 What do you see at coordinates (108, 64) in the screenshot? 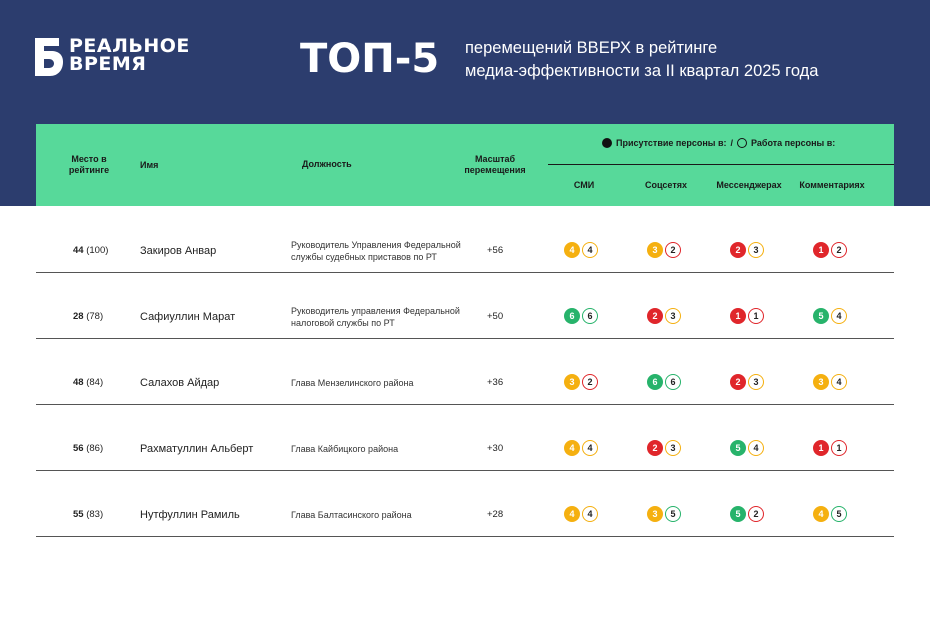
I see `brand-line2: ВРЕМЯ` at bounding box center [108, 64].